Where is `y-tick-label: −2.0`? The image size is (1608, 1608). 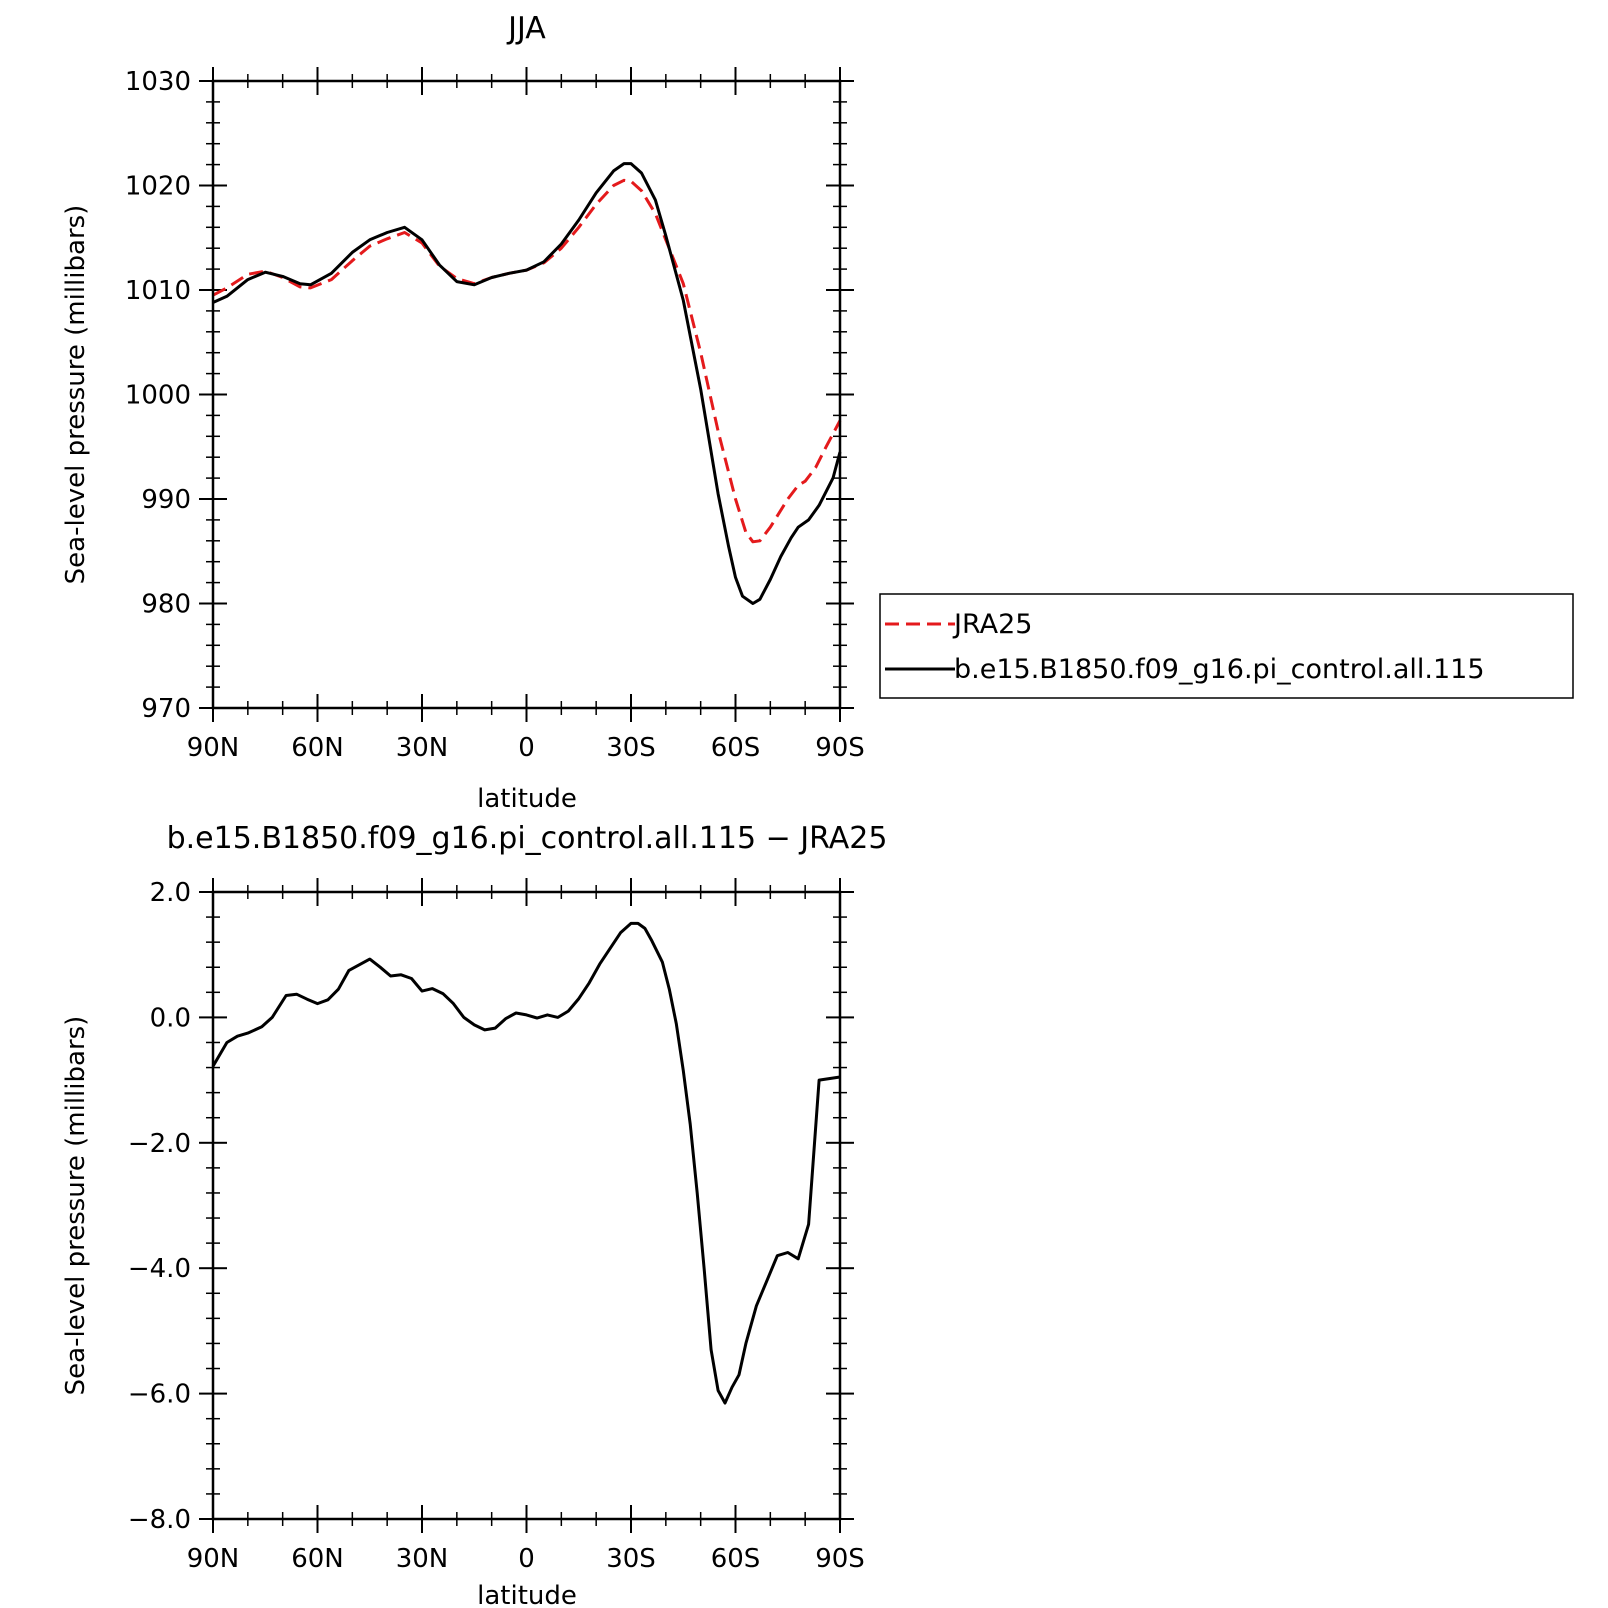 y-tick-label: −2.0 is located at coordinates (159, 1144).